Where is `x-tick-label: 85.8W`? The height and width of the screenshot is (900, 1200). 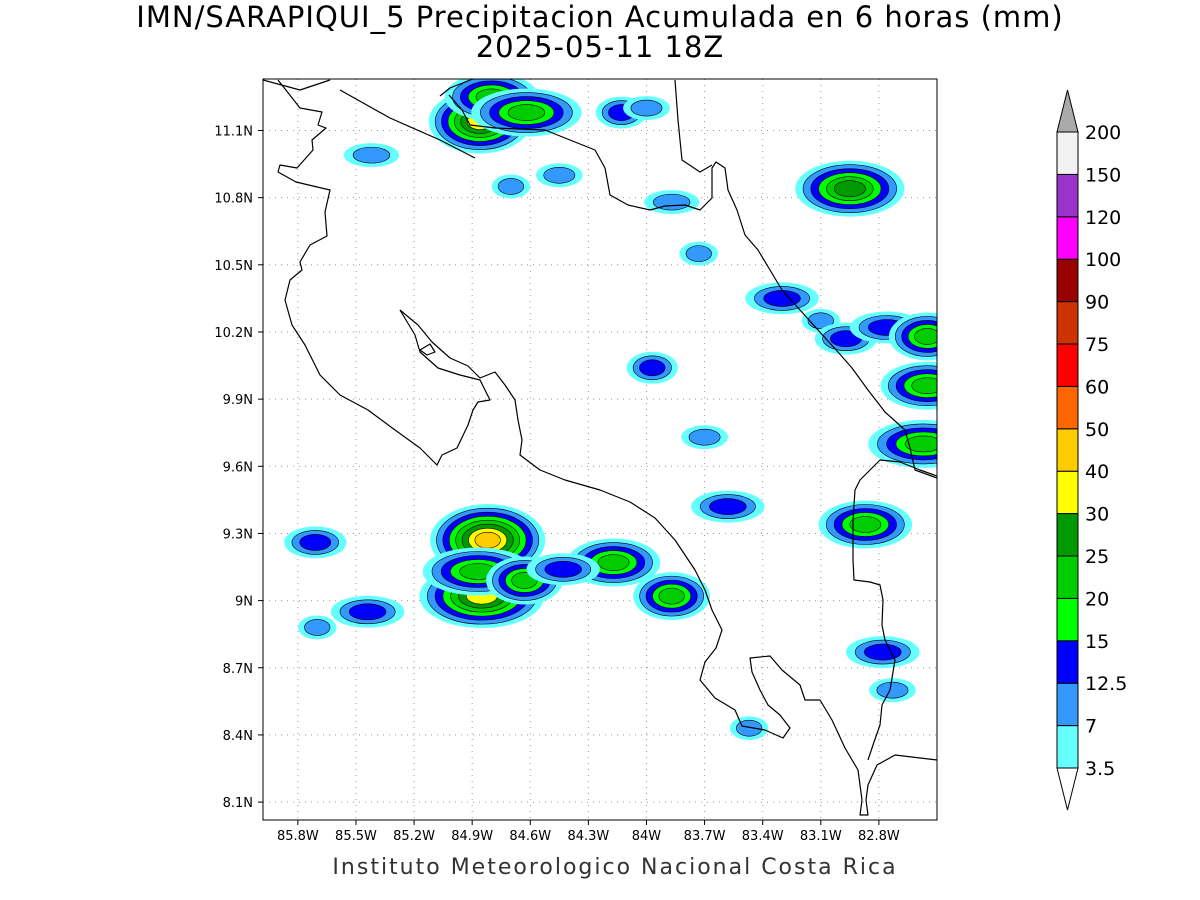
x-tick-label: 85.8W is located at coordinates (298, 836).